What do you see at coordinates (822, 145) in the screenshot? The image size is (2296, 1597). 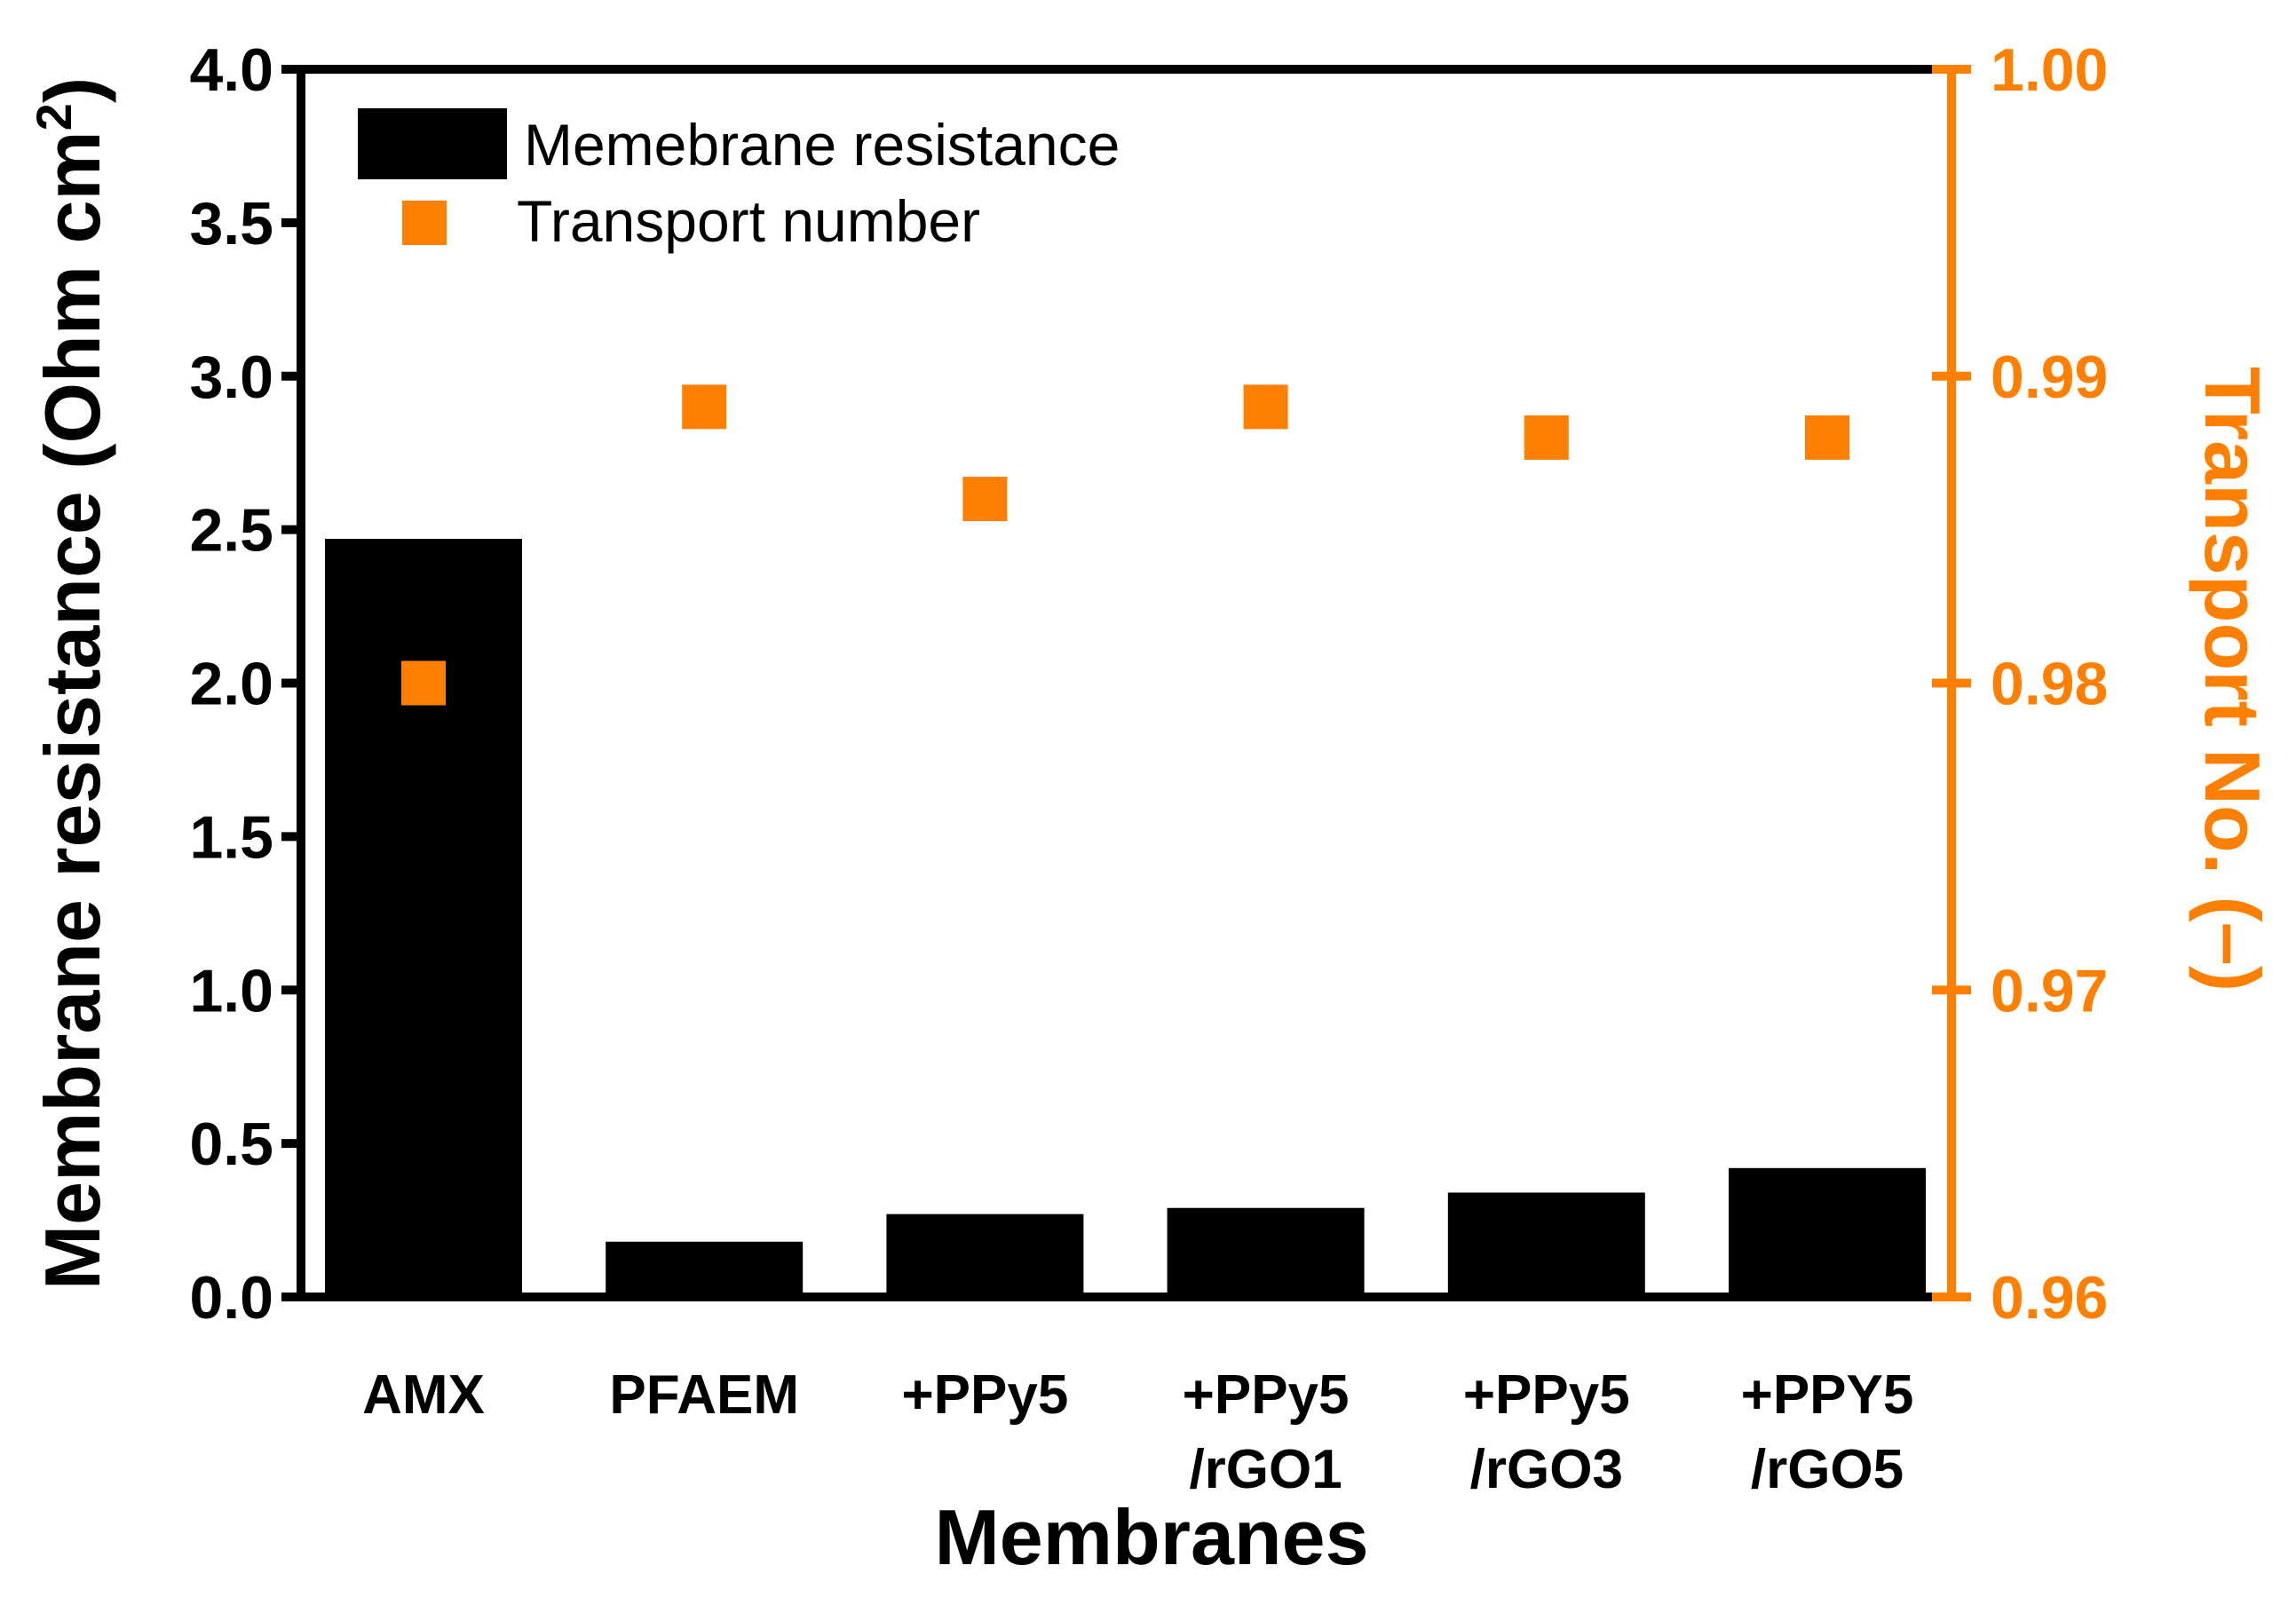 I see `legend-bar-label: Memebrane resistance` at bounding box center [822, 145].